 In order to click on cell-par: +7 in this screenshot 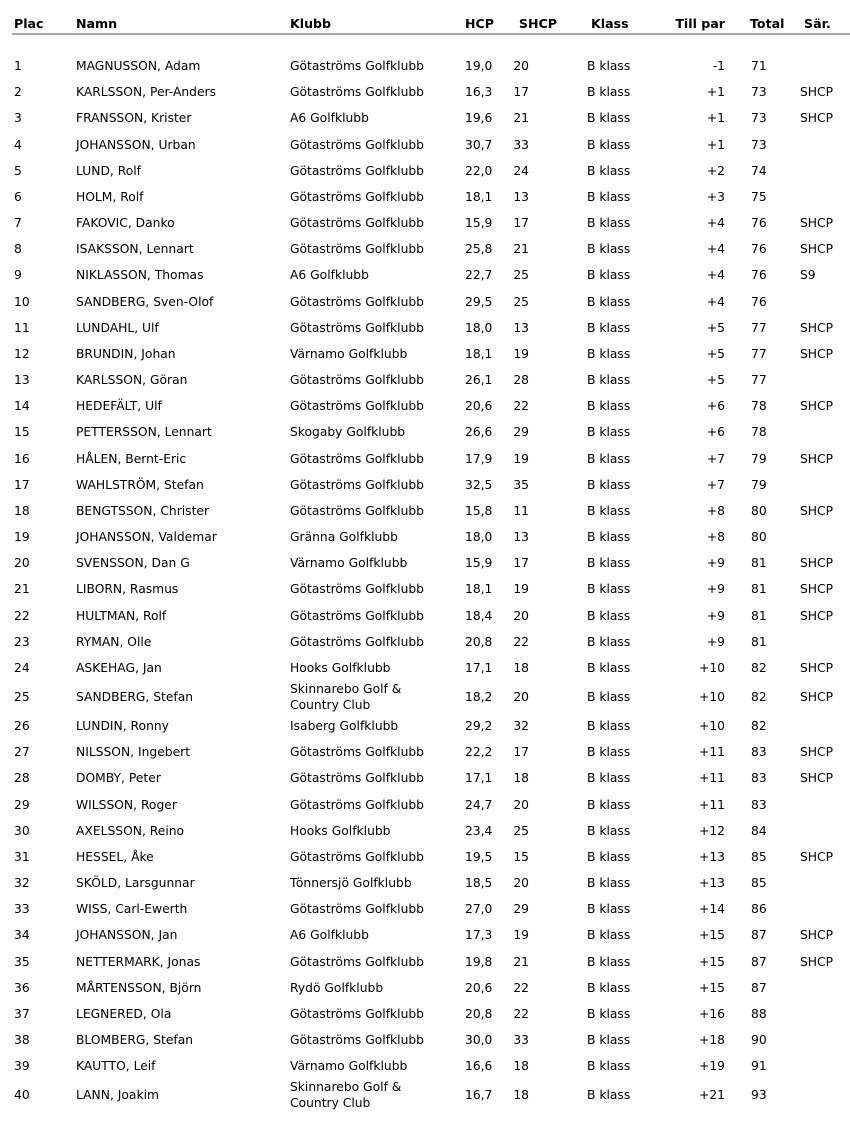, I will do `click(715, 484)`.